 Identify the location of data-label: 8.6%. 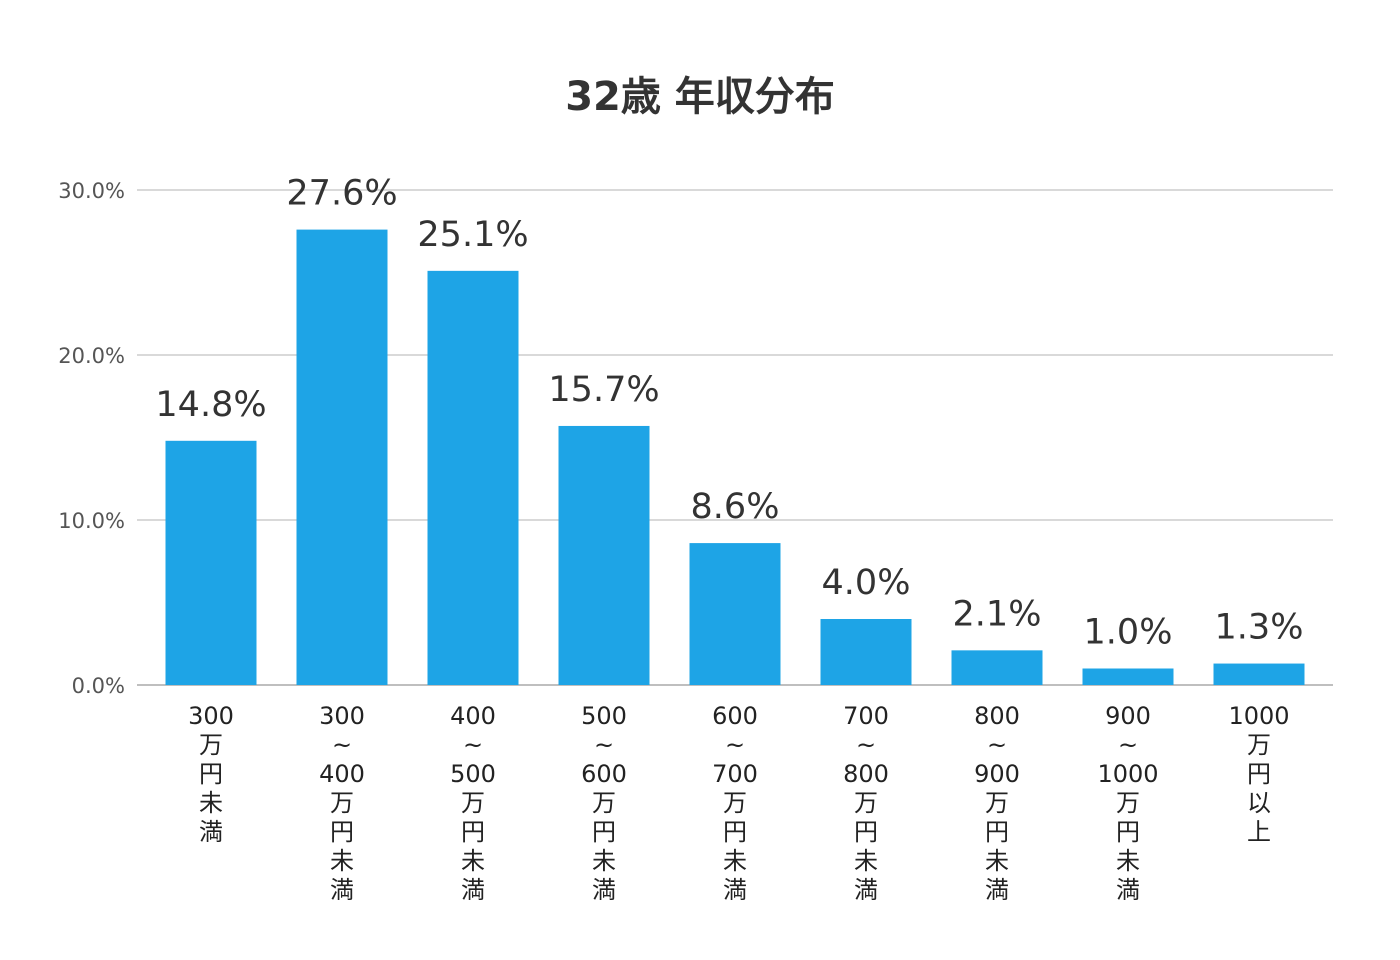
(735, 507).